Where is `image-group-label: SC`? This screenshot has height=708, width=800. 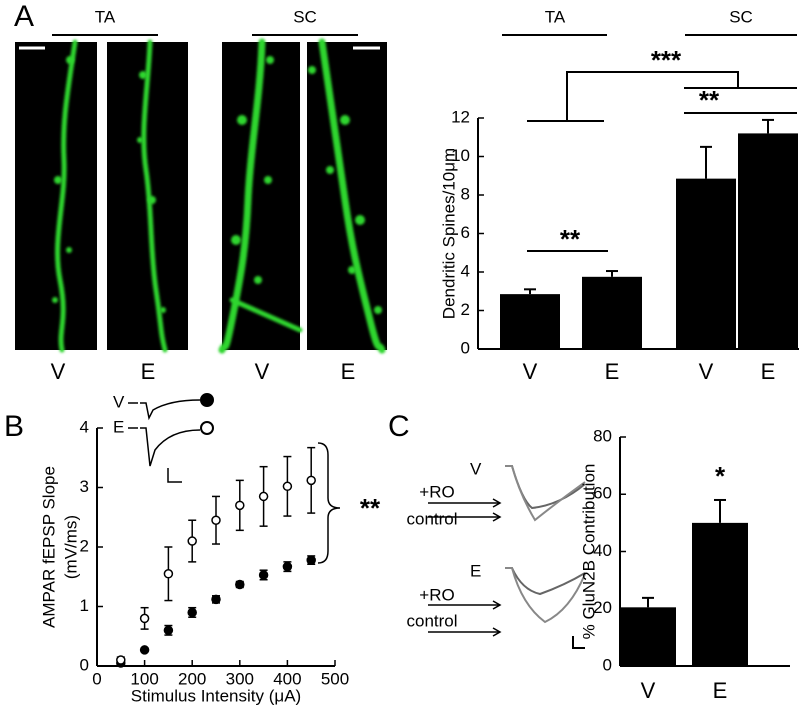
image-group-label: SC is located at coordinates (305, 16).